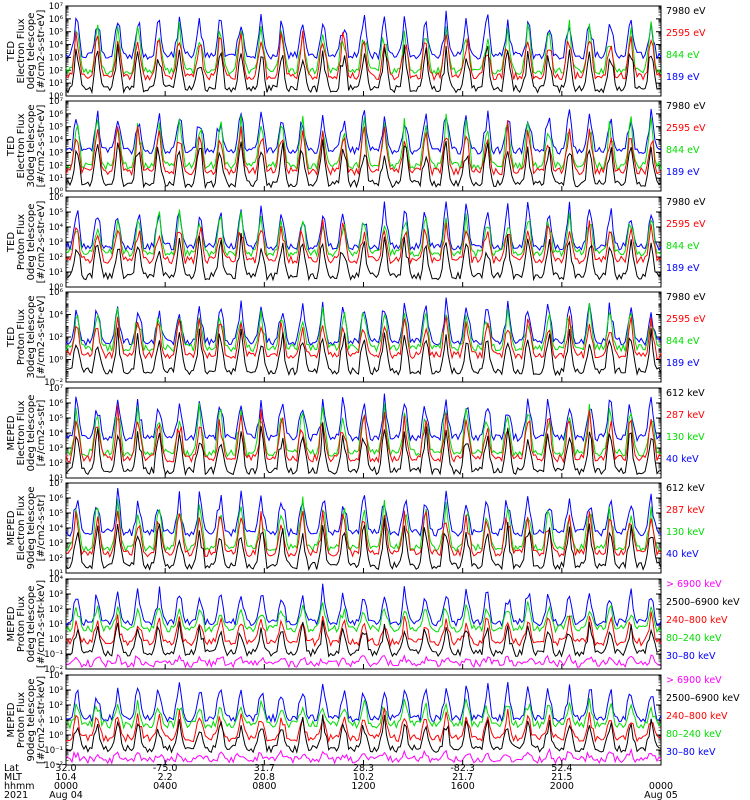  Describe the element at coordinates (697, 716) in the screenshot. I see `legend-entry: 240–800 keV` at that location.